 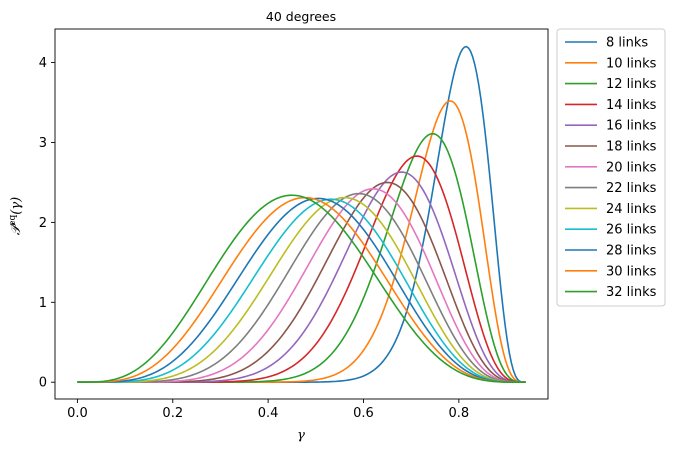 I want to click on y-axis-title: 𝒫eq(γ), so click(x=16, y=216).